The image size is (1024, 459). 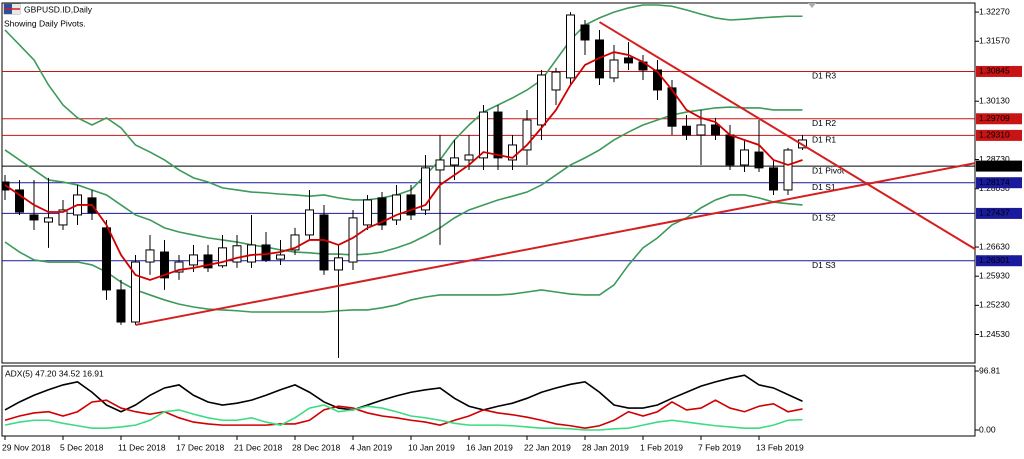 I want to click on y-tick-label: 1.32270, so click(x=994, y=11).